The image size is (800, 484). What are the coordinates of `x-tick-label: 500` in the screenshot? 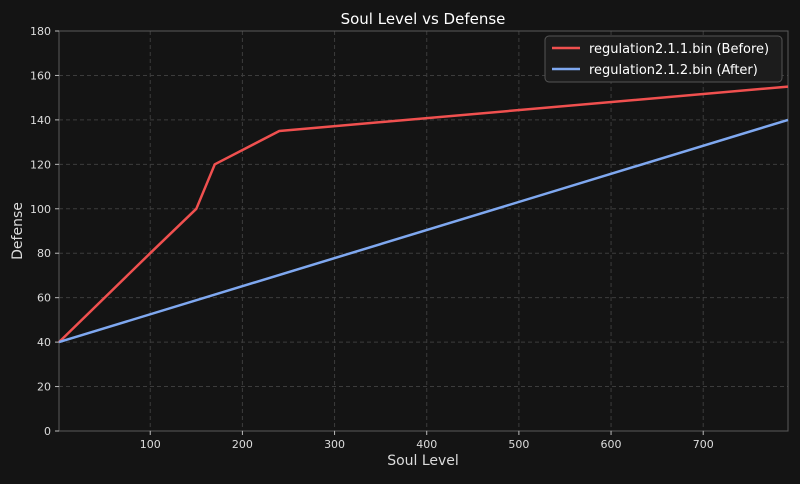 It's located at (518, 444).